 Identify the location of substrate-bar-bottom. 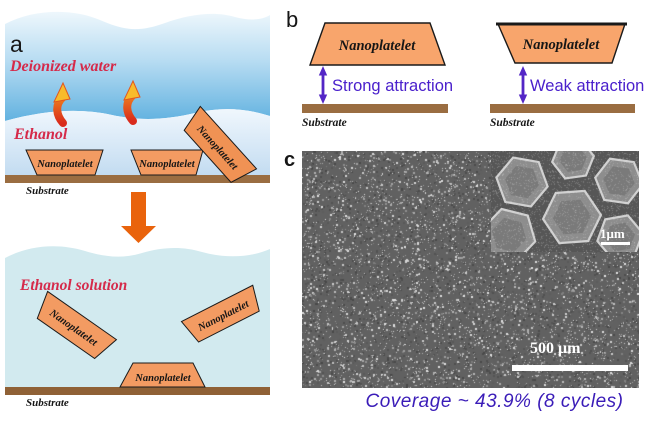
(137, 391).